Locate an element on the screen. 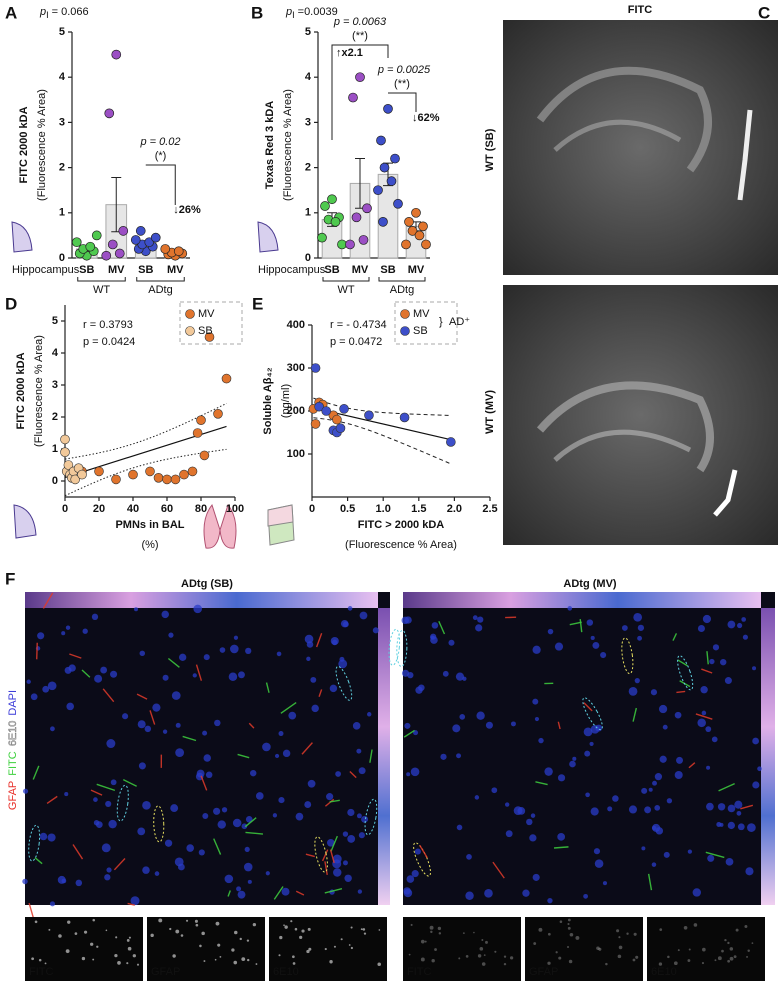  x-axis-label: PMNs in BAL is located at coordinates (149, 525).